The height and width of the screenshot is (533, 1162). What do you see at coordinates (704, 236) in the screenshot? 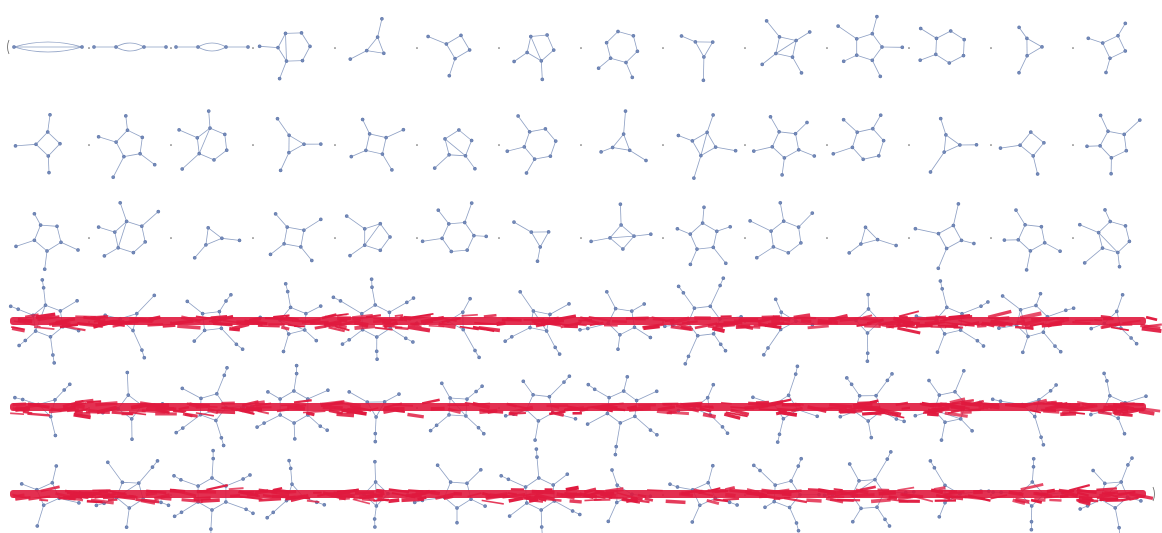
I see `graph-r3-c9` at bounding box center [704, 236].